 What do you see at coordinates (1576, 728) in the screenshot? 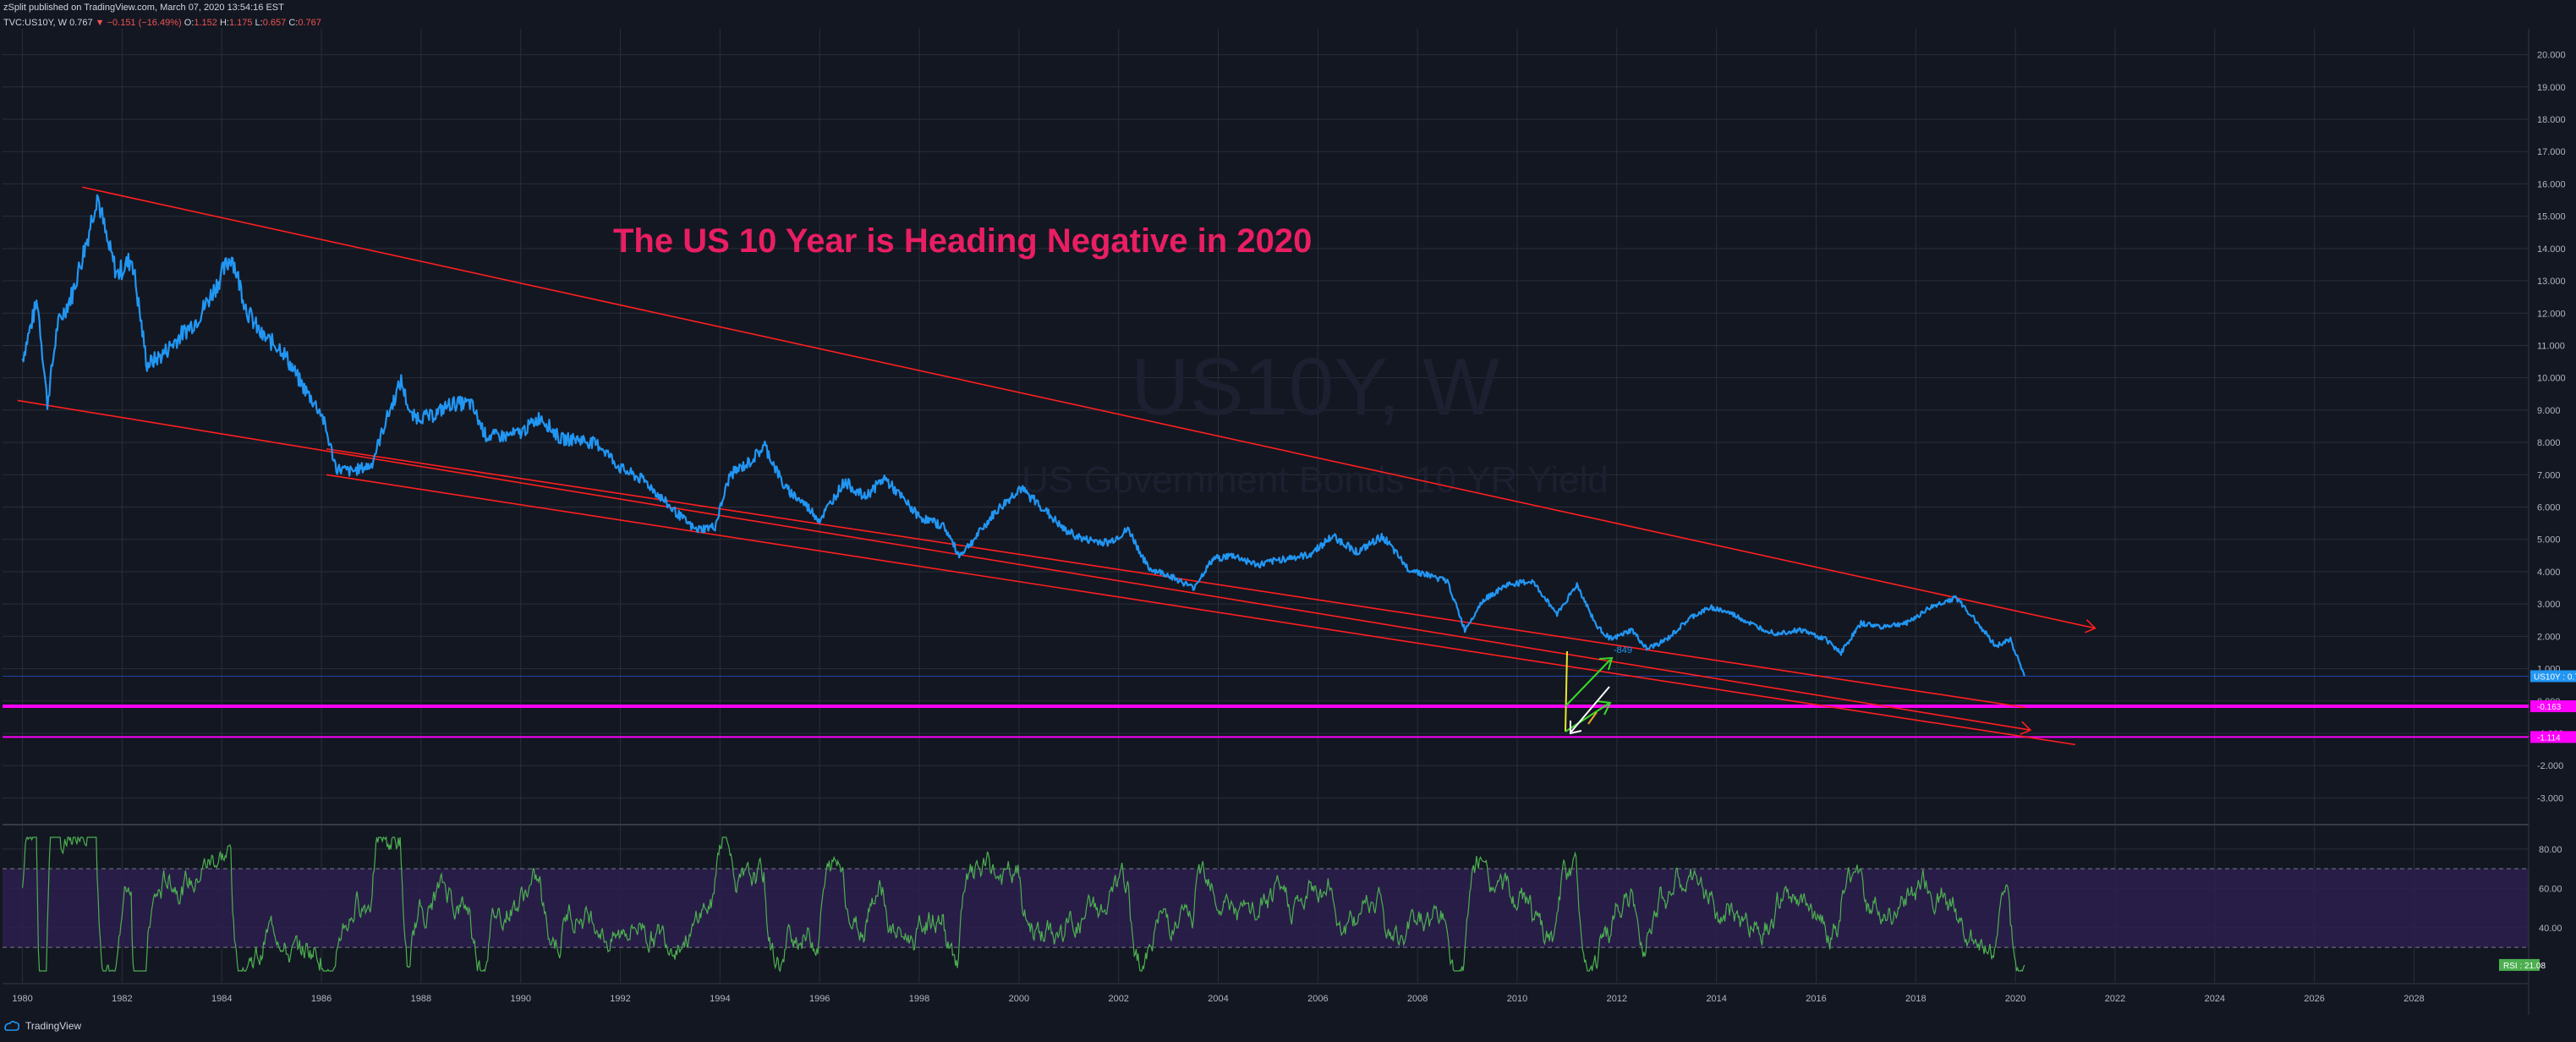
I see `white-arrow-head-icon` at bounding box center [1576, 728].